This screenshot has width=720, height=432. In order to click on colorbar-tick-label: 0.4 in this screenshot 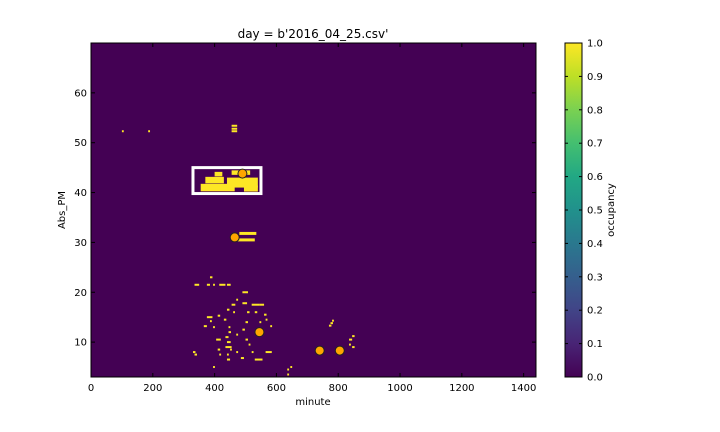, I will do `click(595, 244)`.